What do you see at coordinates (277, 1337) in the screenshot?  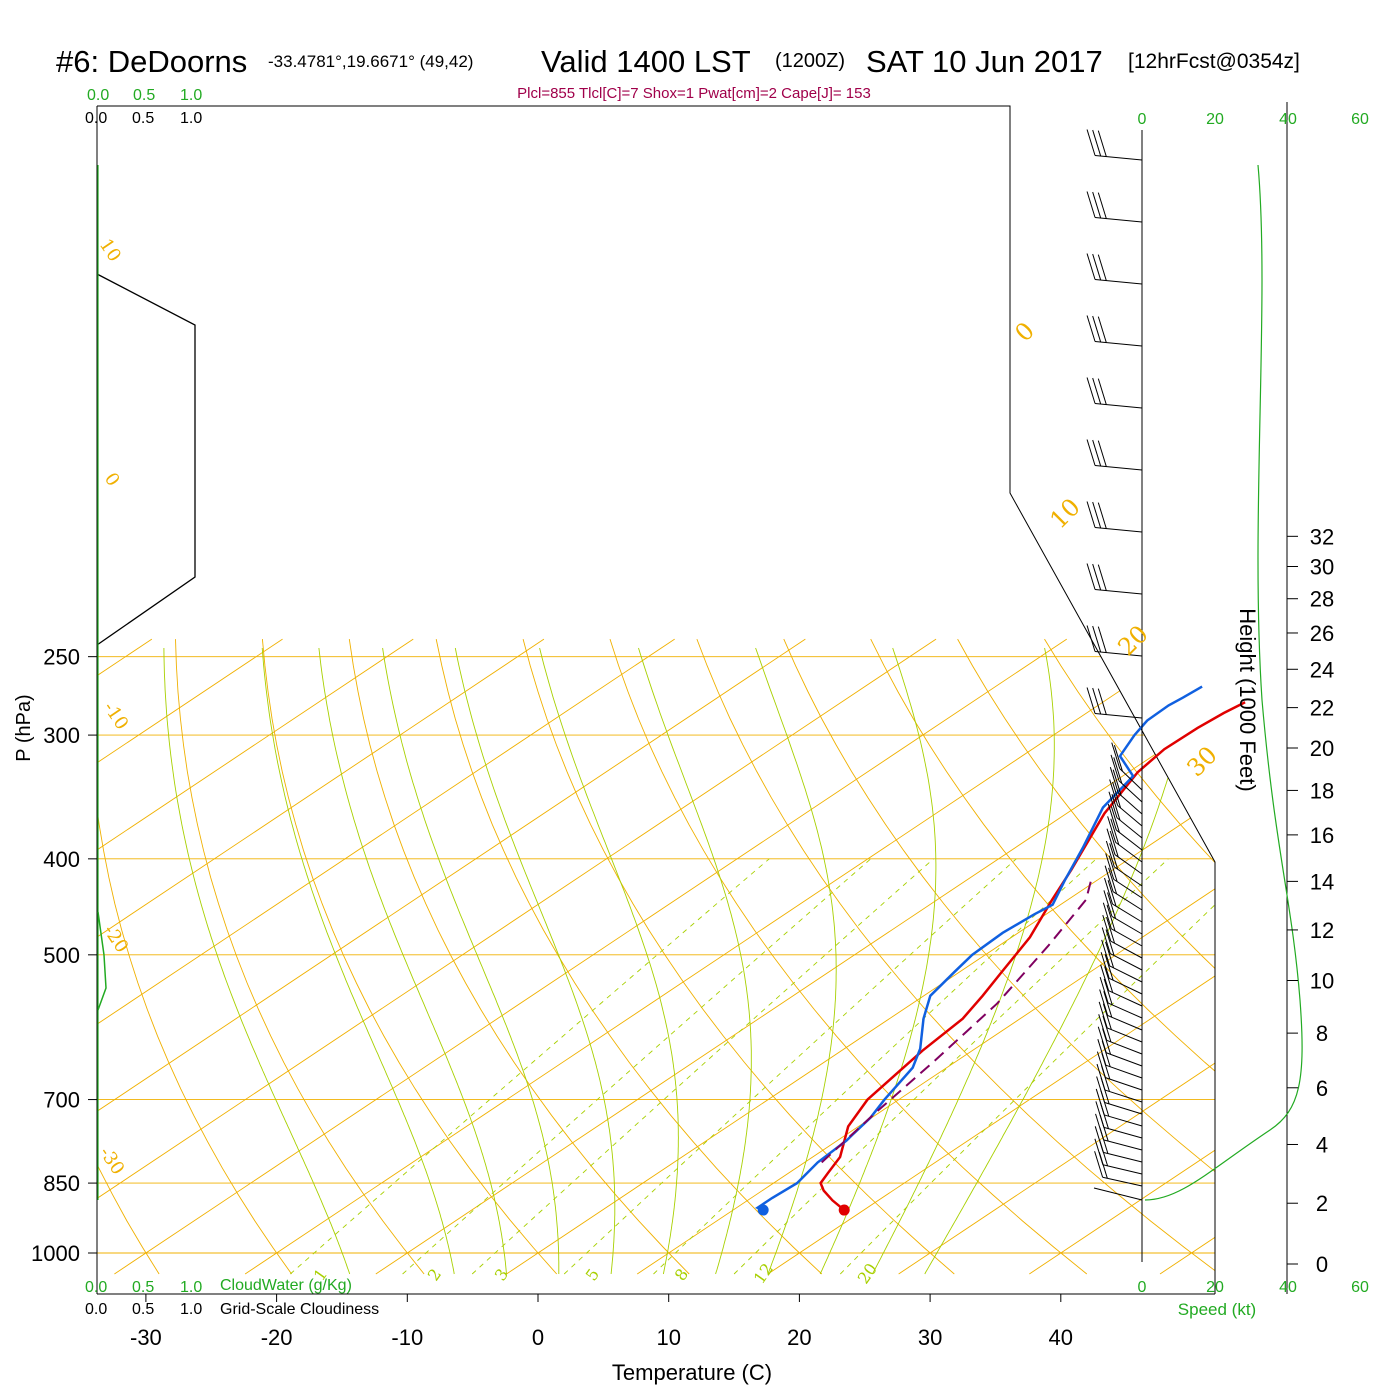 I see `x-tick-label: -20` at bounding box center [277, 1337].